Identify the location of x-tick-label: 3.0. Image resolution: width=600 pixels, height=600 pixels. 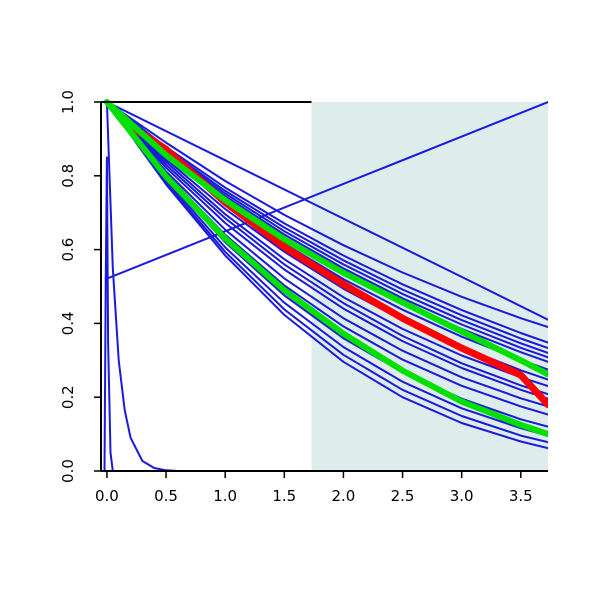
(462, 496).